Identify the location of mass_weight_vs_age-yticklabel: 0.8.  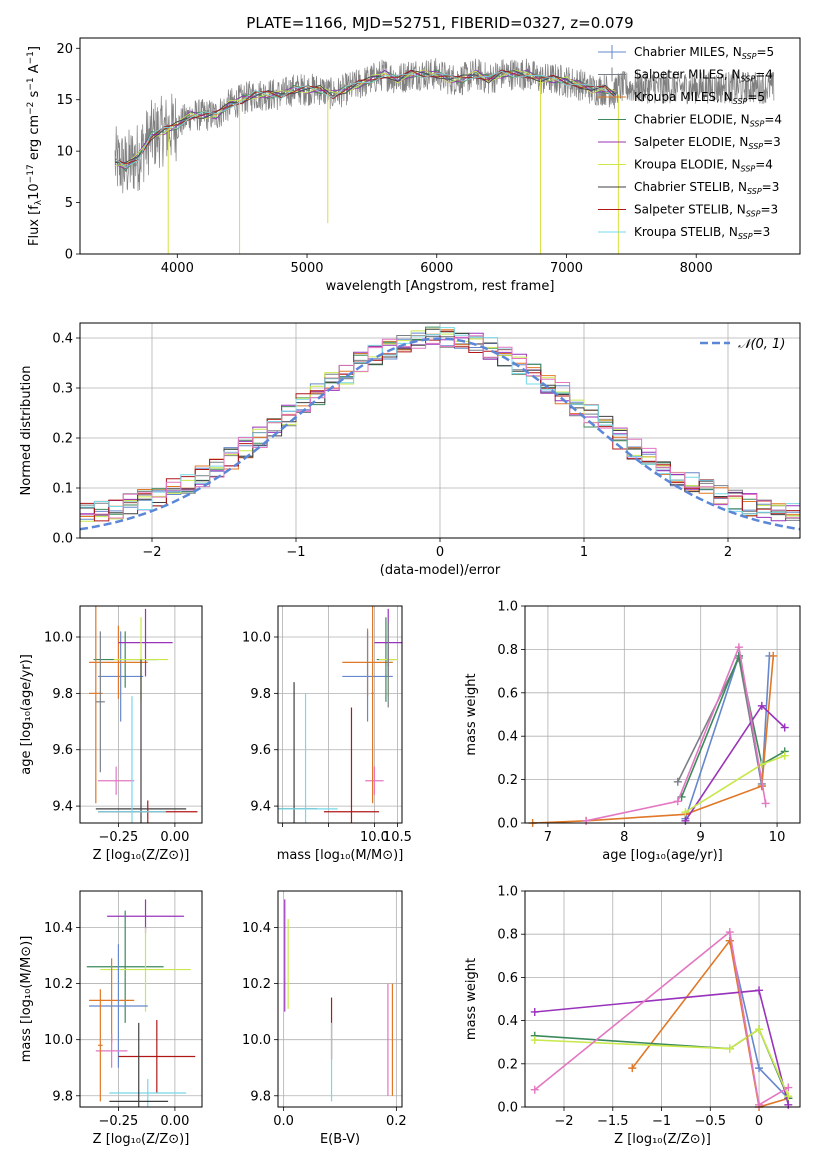
(507, 650).